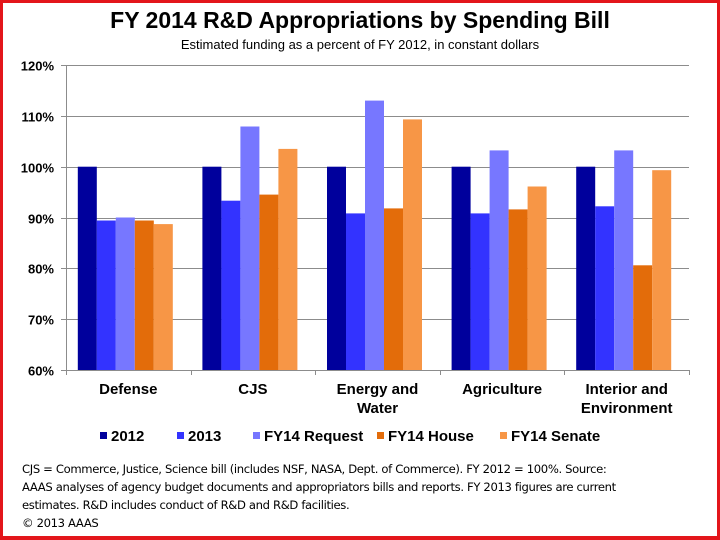  Describe the element at coordinates (502, 389) in the screenshot. I see `x-category-label: Agriculture` at that location.